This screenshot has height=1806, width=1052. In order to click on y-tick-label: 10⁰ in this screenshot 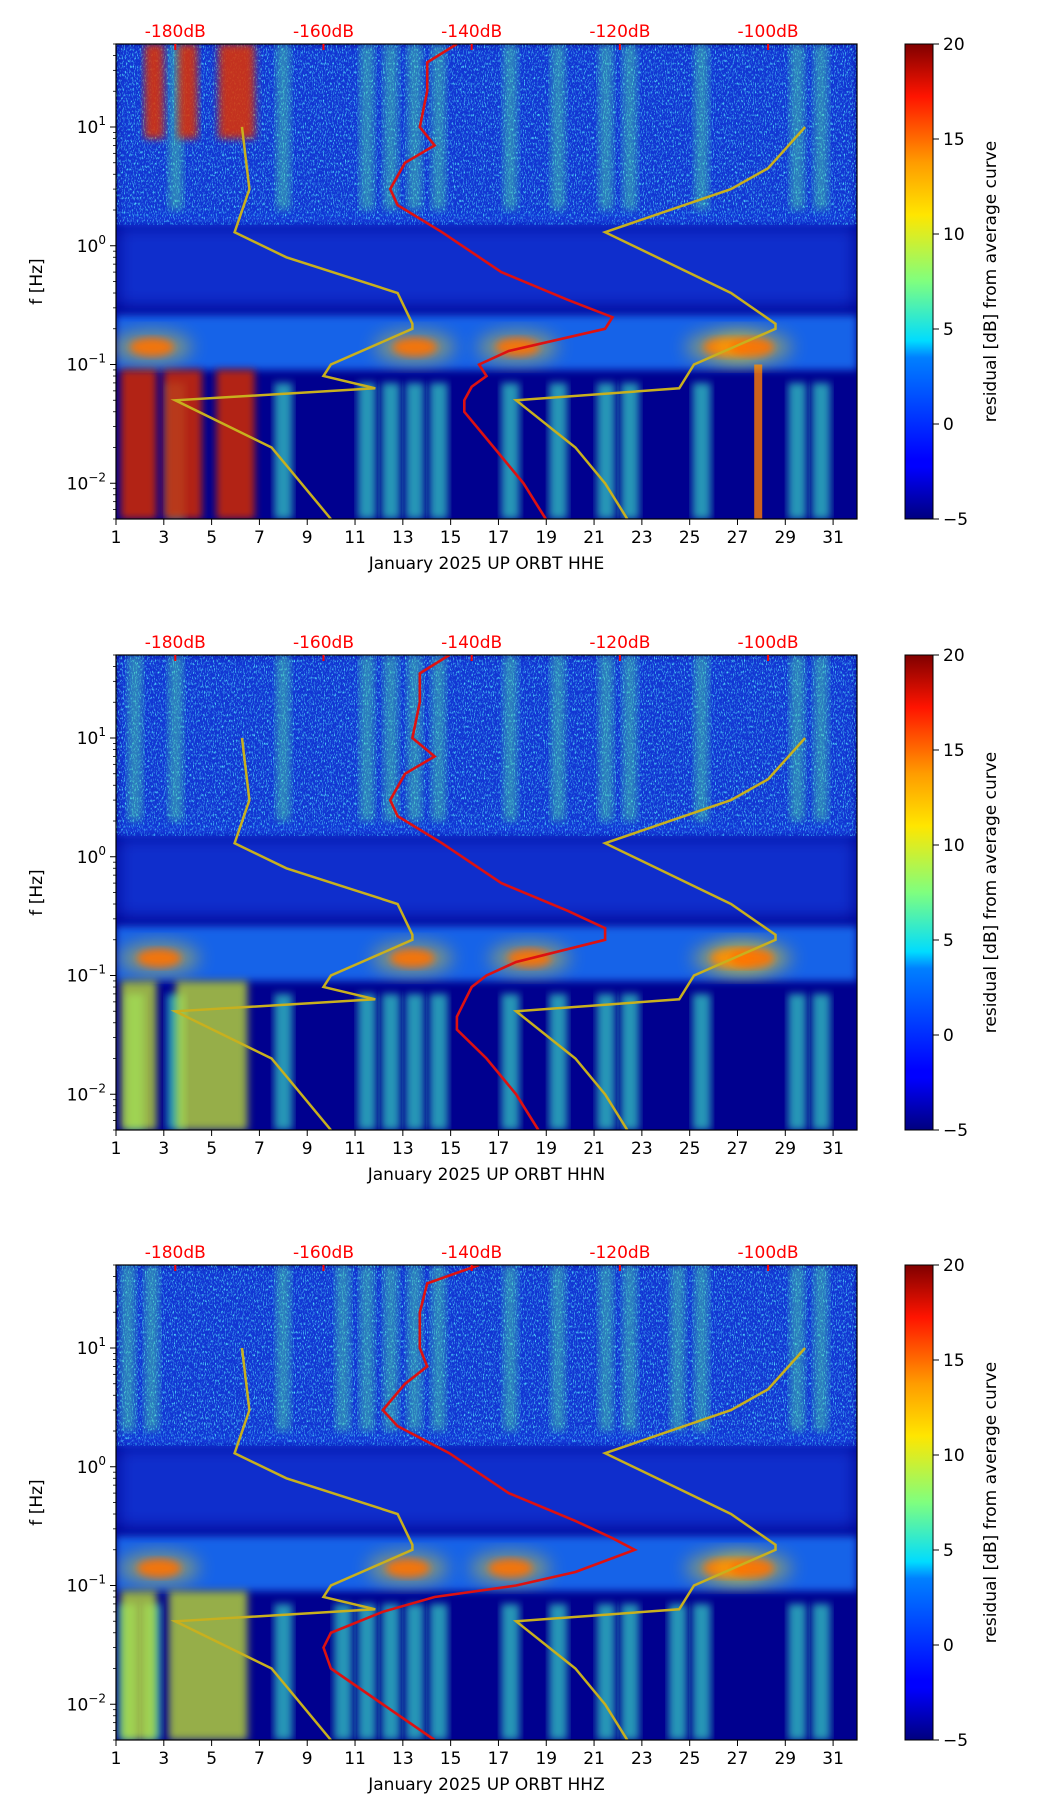, I will do `click(91, 1466)`.